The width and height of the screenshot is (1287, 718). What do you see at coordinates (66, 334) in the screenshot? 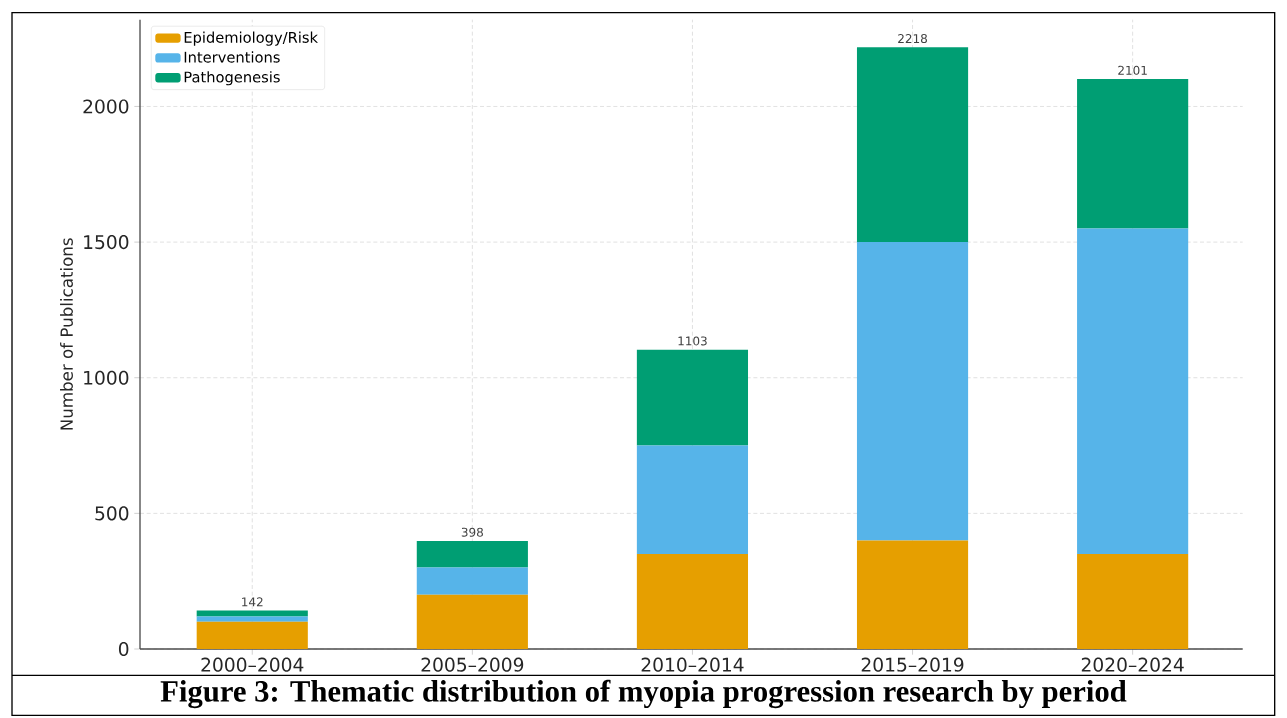
I see `y-axis-title: Number of Publications` at bounding box center [66, 334].